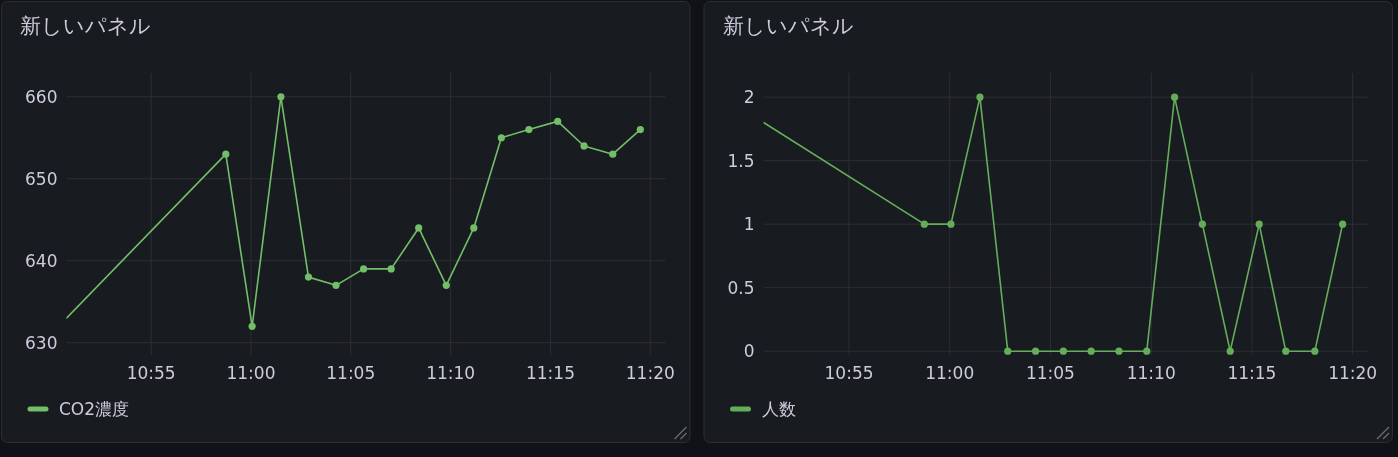  I want to click on y-tick-label: 2, so click(749, 97).